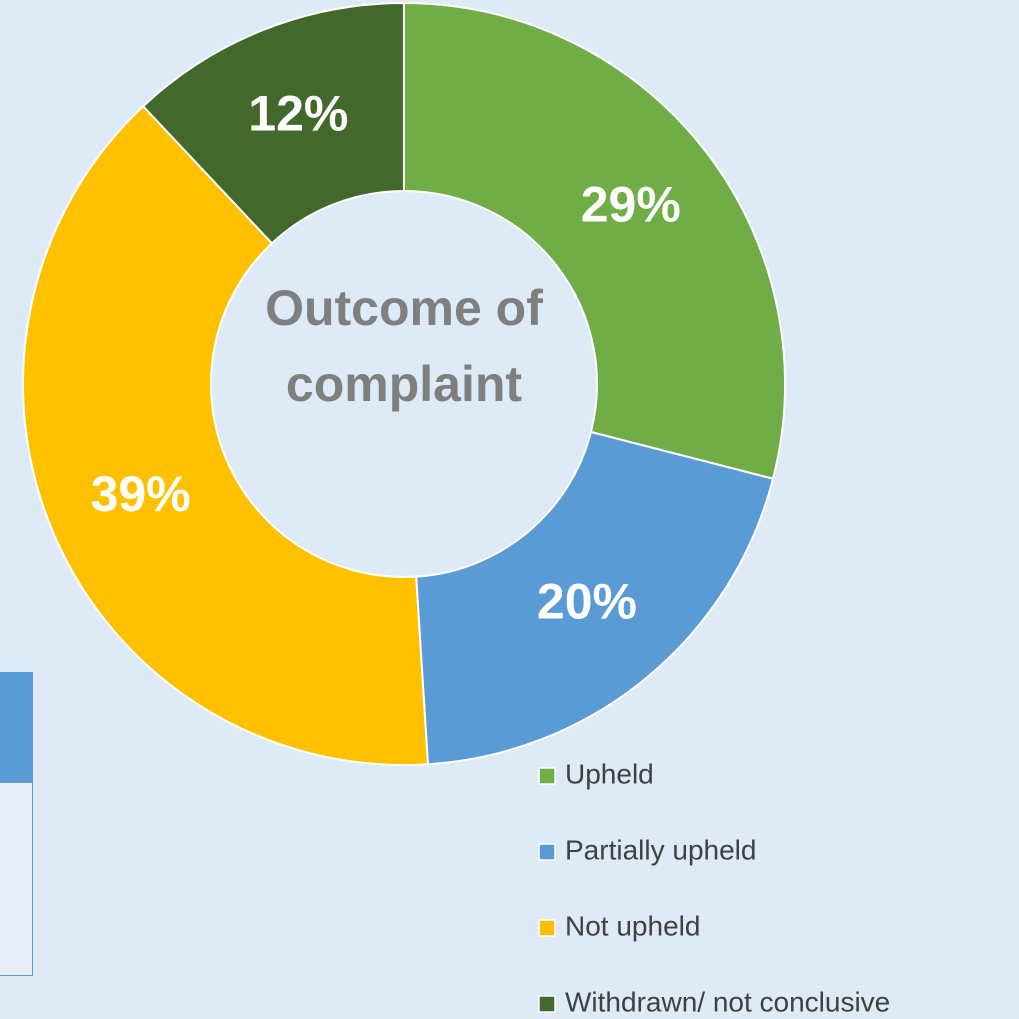 The width and height of the screenshot is (1019, 1019). Describe the element at coordinates (727, 1001) in the screenshot. I see `legend-label: Withdrawn/ not conclusive` at that location.